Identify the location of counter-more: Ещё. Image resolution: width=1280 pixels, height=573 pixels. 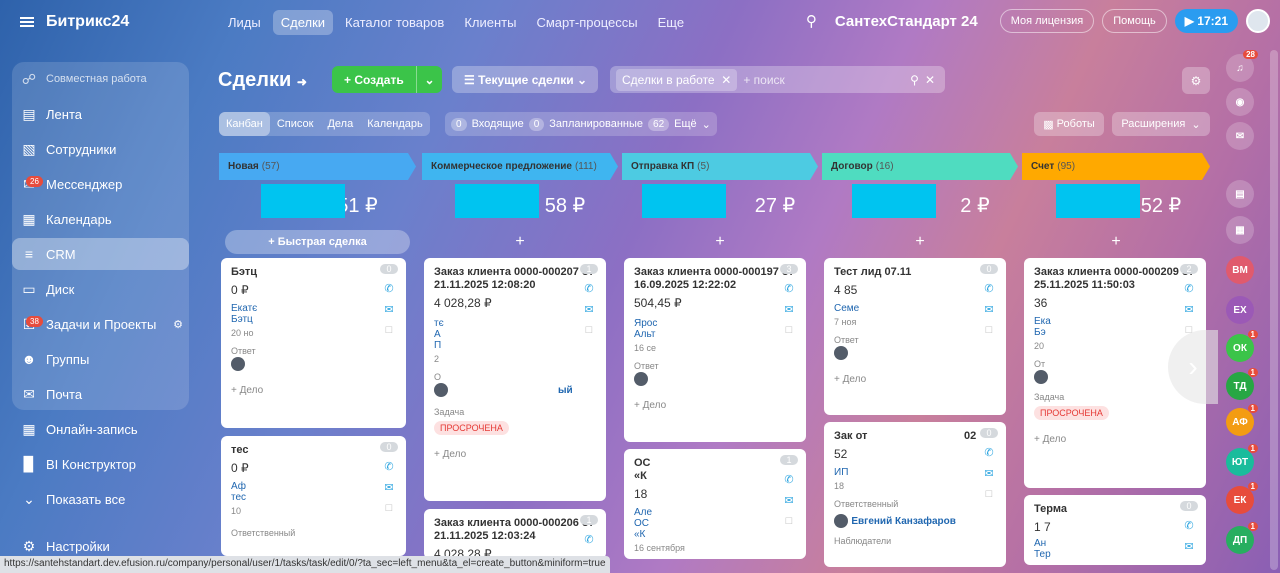
(685, 124).